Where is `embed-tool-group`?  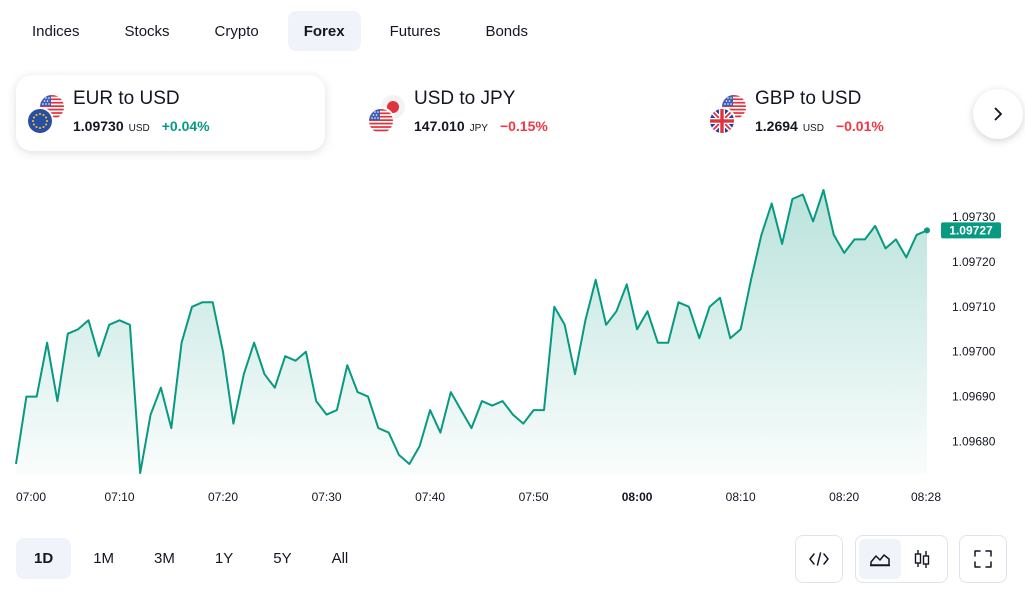
embed-tool-group is located at coordinates (819, 559).